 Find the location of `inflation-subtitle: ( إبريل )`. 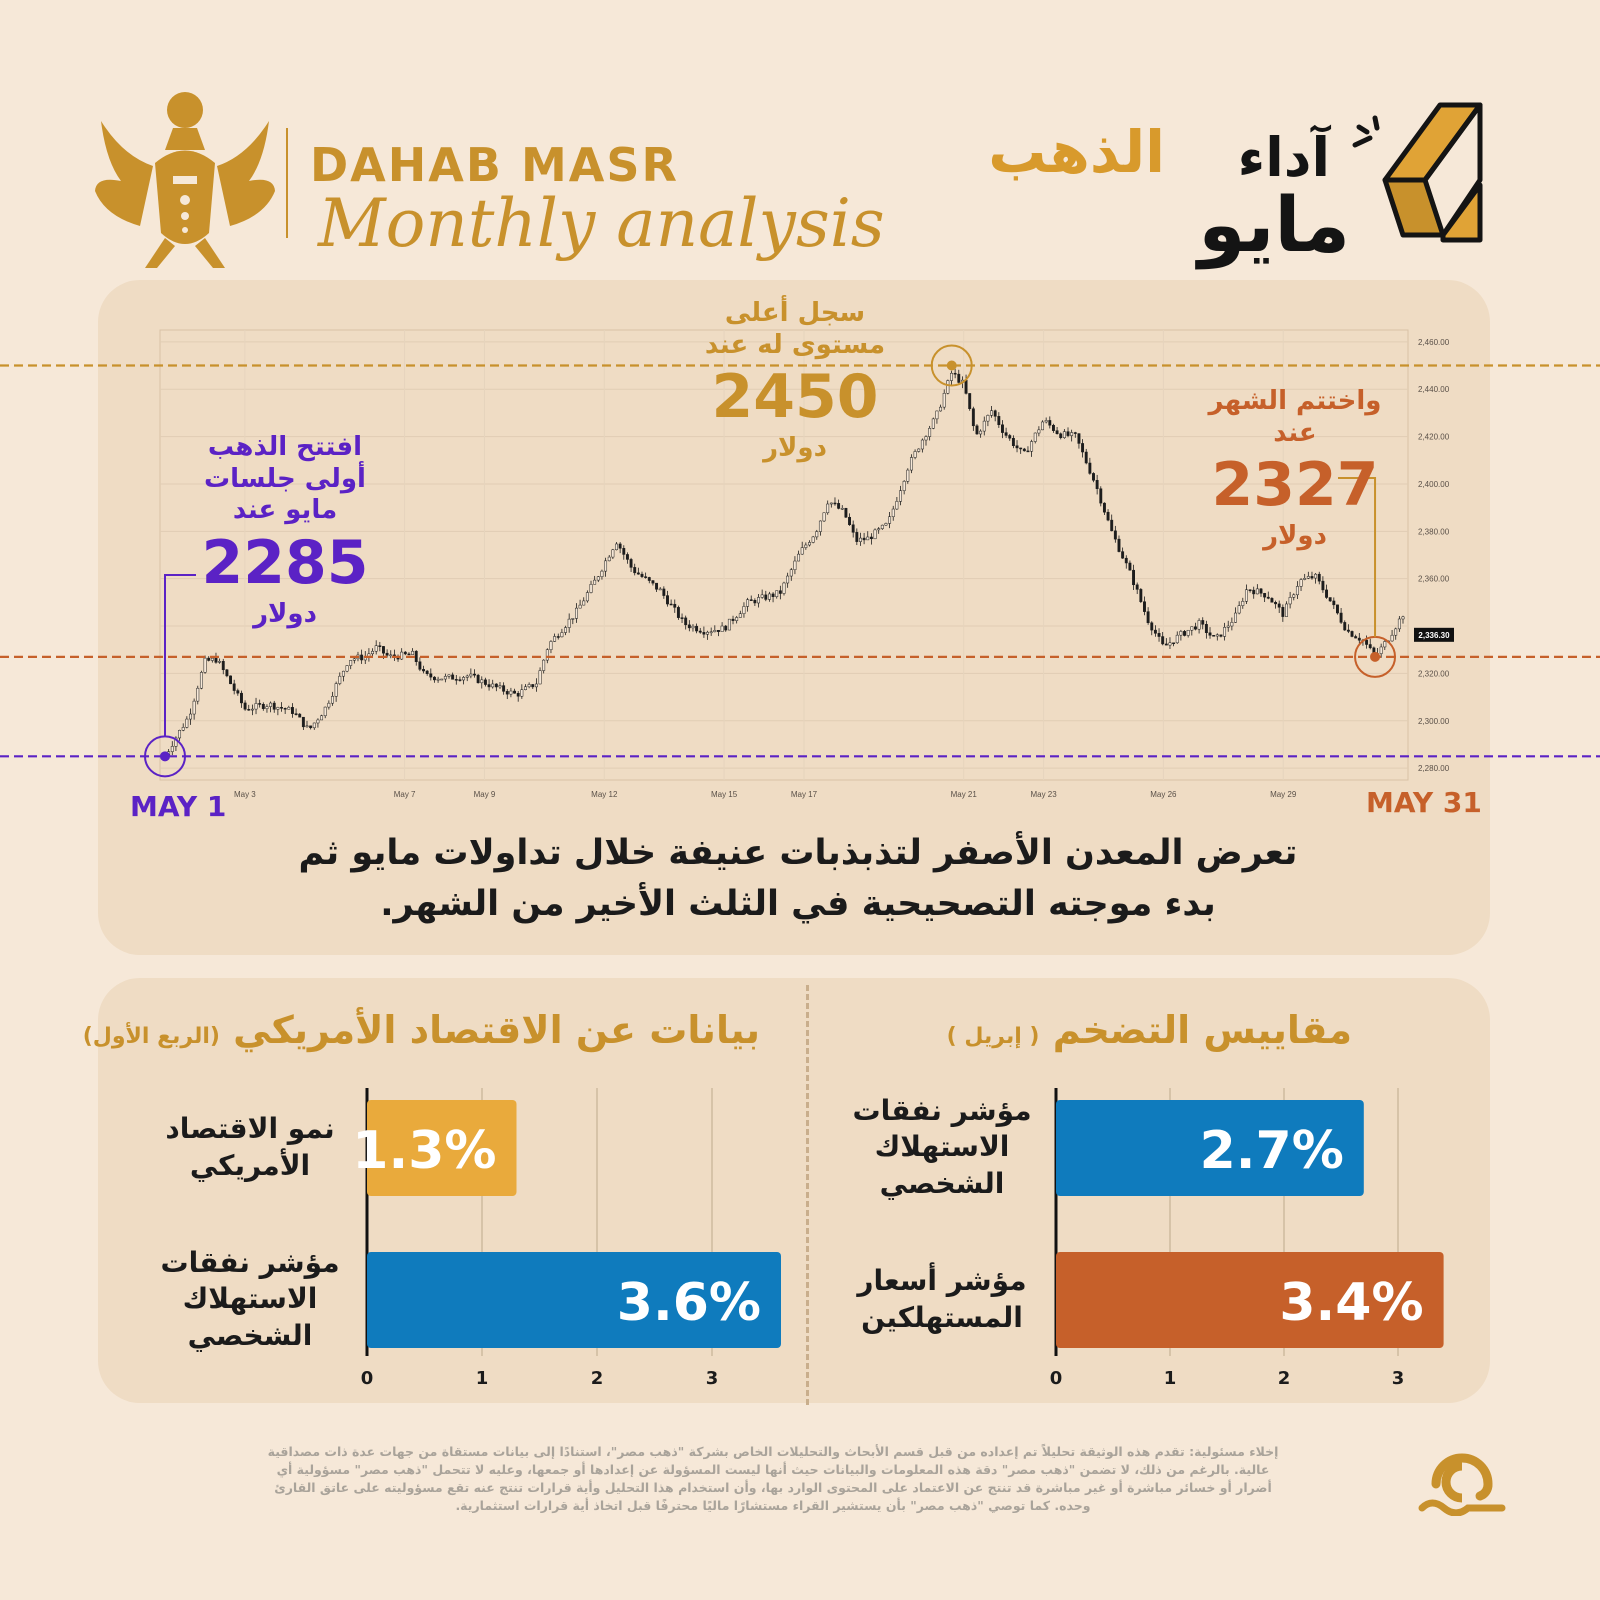

inflation-subtitle: ( إبريل ) is located at coordinates (993, 1036).